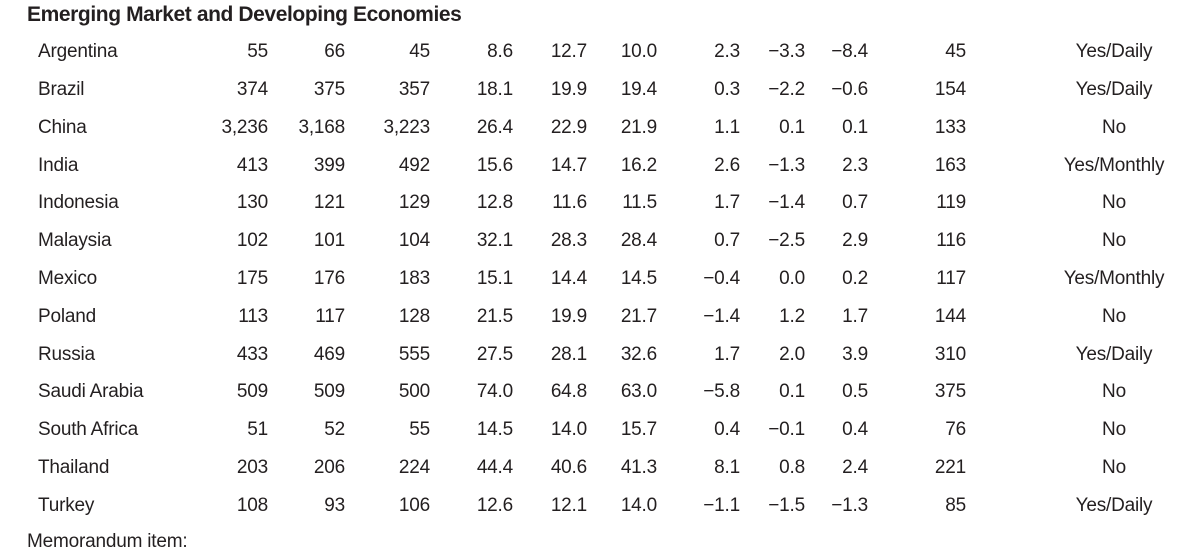 This screenshot has height=553, width=1200. I want to click on value-cell: 375, so click(950, 392).